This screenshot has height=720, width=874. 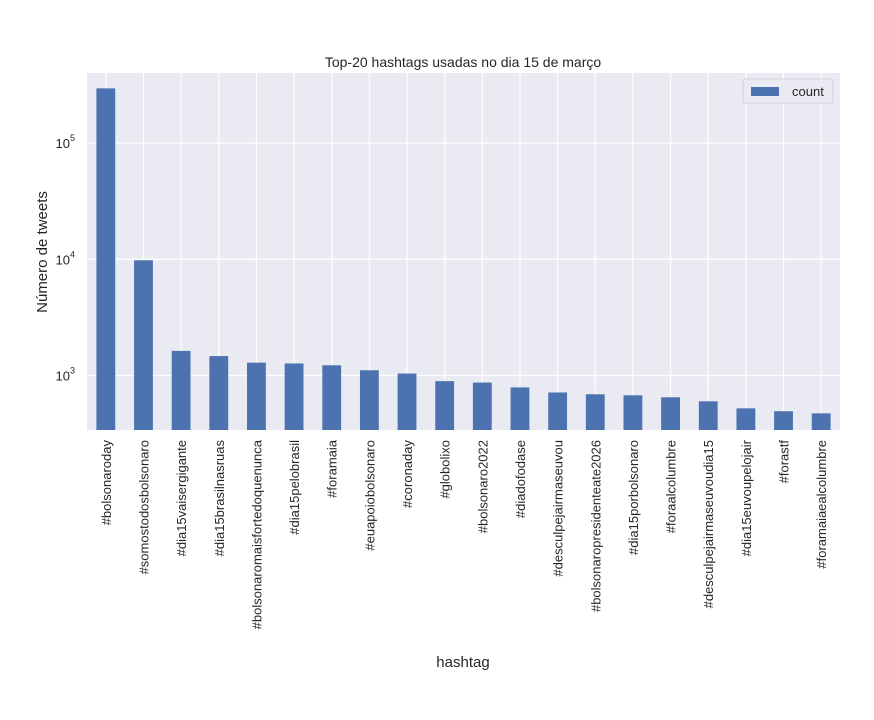 I want to click on y-tick-label: 10⁴, so click(x=65, y=258).